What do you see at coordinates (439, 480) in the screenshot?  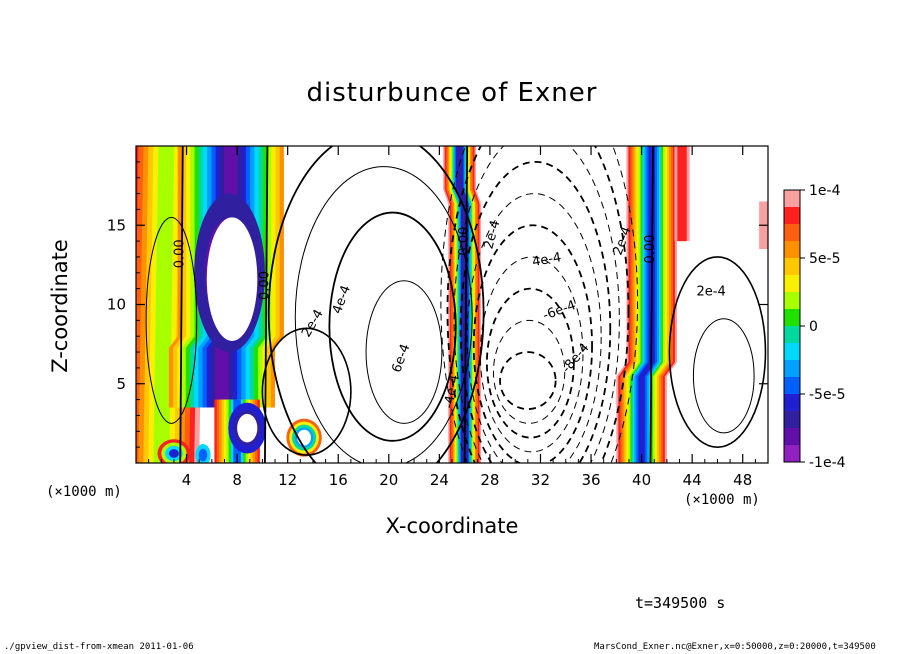 I see `x-tick-label: 24` at bounding box center [439, 480].